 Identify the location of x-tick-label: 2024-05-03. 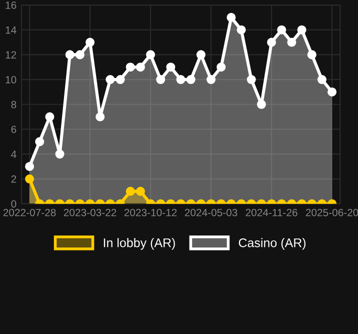
(211, 212).